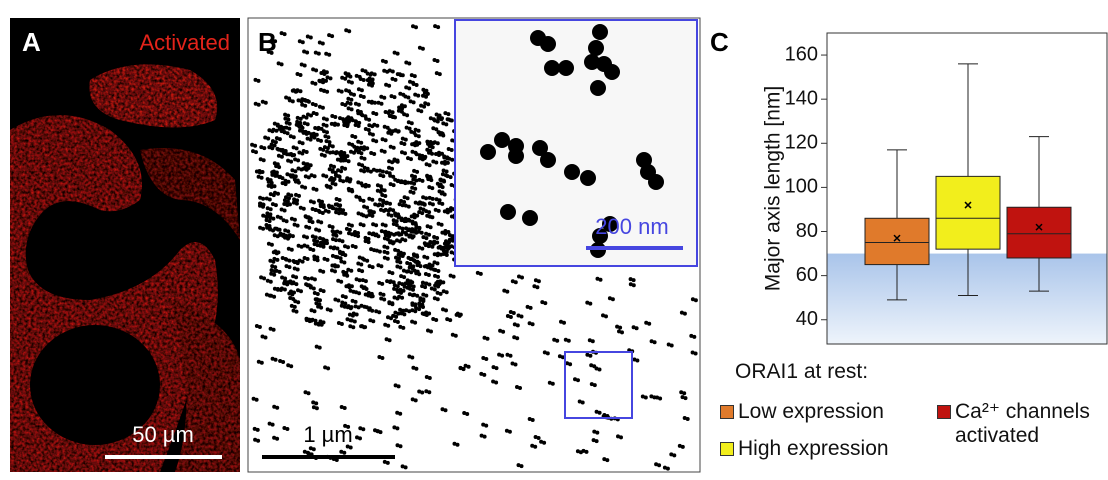 Image resolution: width=1108 pixels, height=480 pixels. What do you see at coordinates (807, 319) in the screenshot?
I see `y-tick-label: 40` at bounding box center [807, 319].